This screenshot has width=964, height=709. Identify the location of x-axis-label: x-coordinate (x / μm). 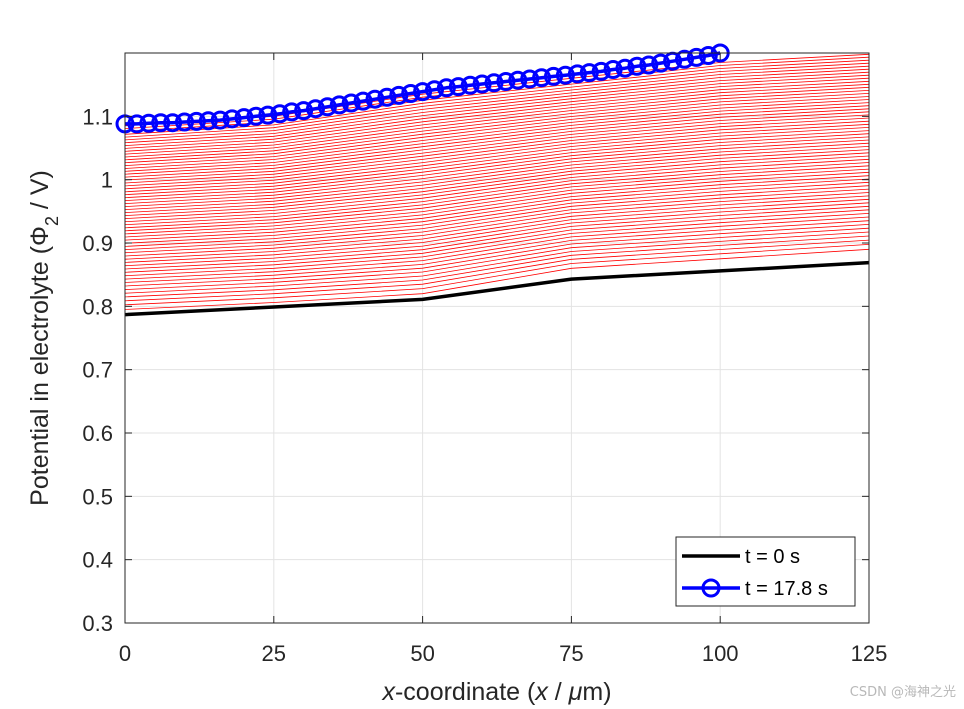
(496, 692).